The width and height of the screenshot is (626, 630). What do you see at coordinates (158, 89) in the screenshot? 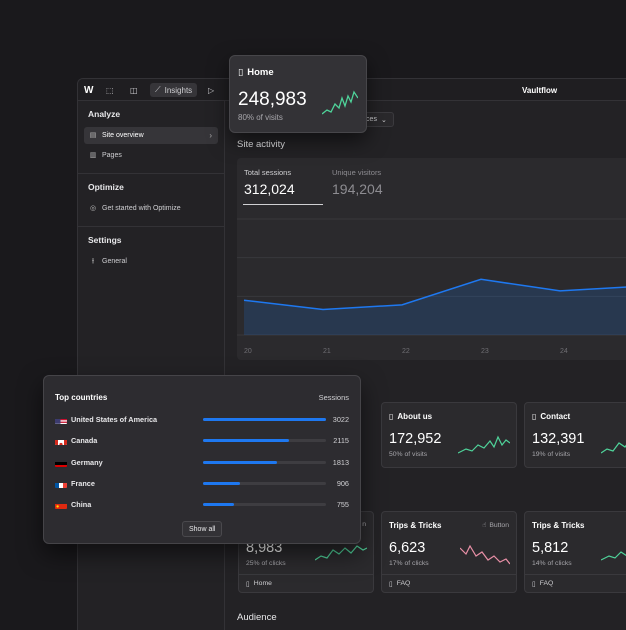
I see `chart-icon: ⟋` at bounding box center [158, 89].